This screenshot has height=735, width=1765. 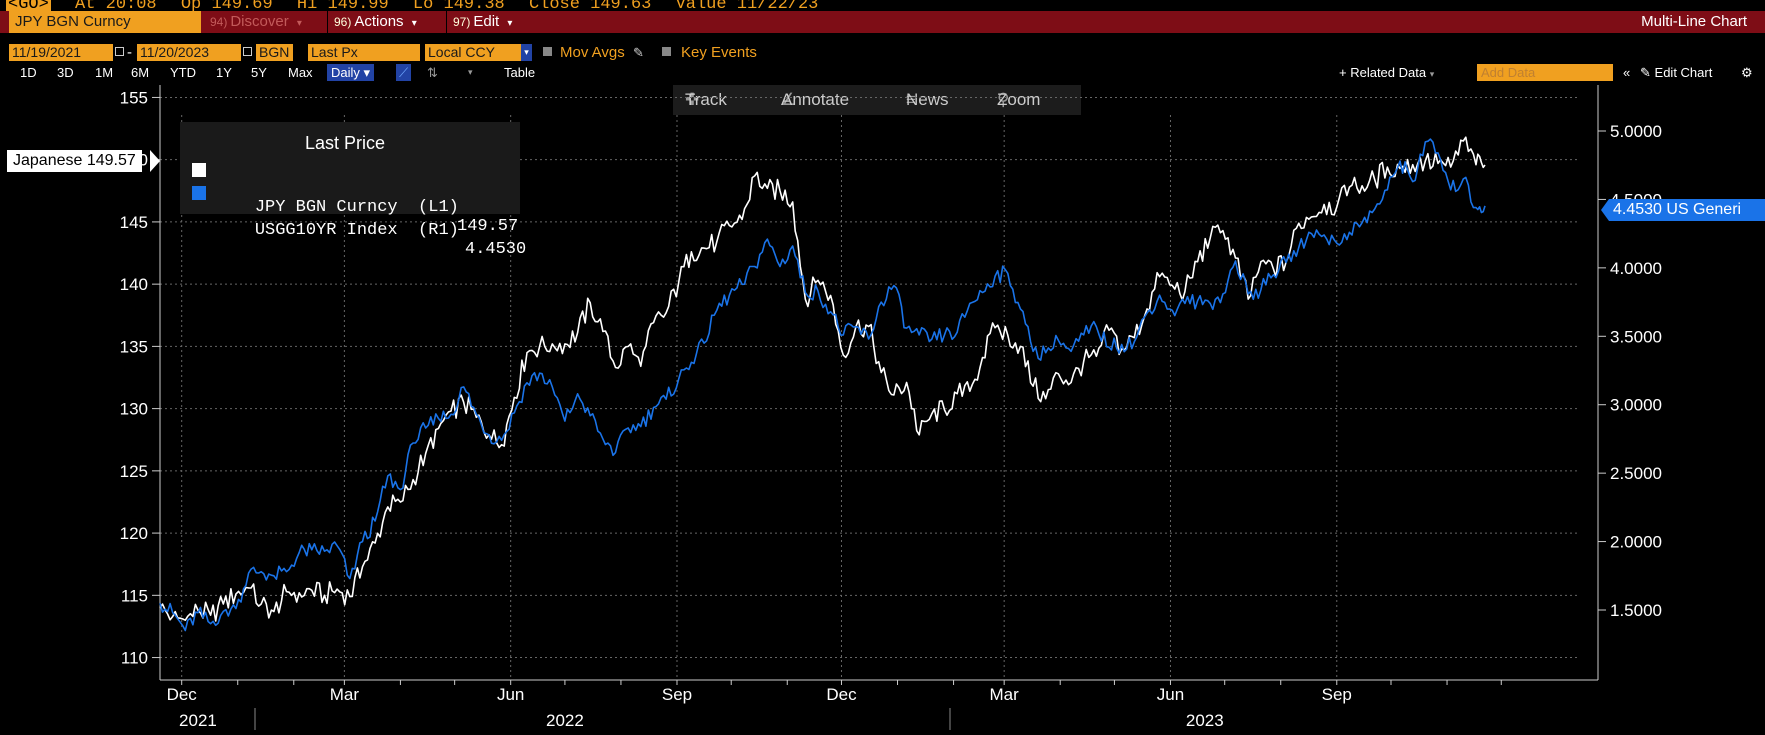 I want to click on left-axis-tick-label: 140, so click(x=134, y=284).